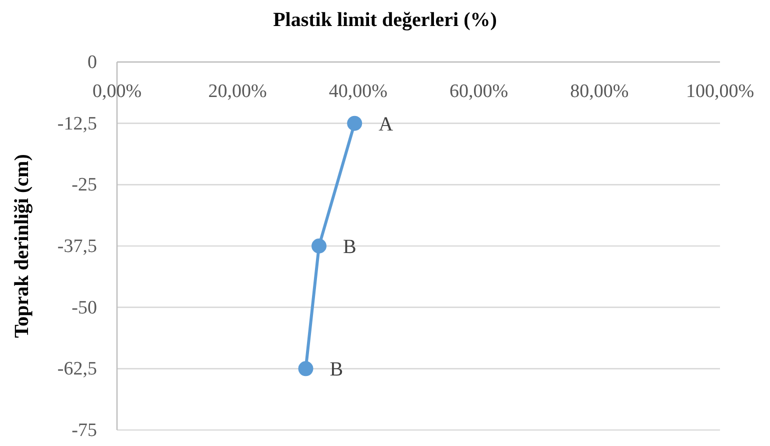  Describe the element at coordinates (238, 91) in the screenshot. I see `x-tick-label: 20,00%` at that location.